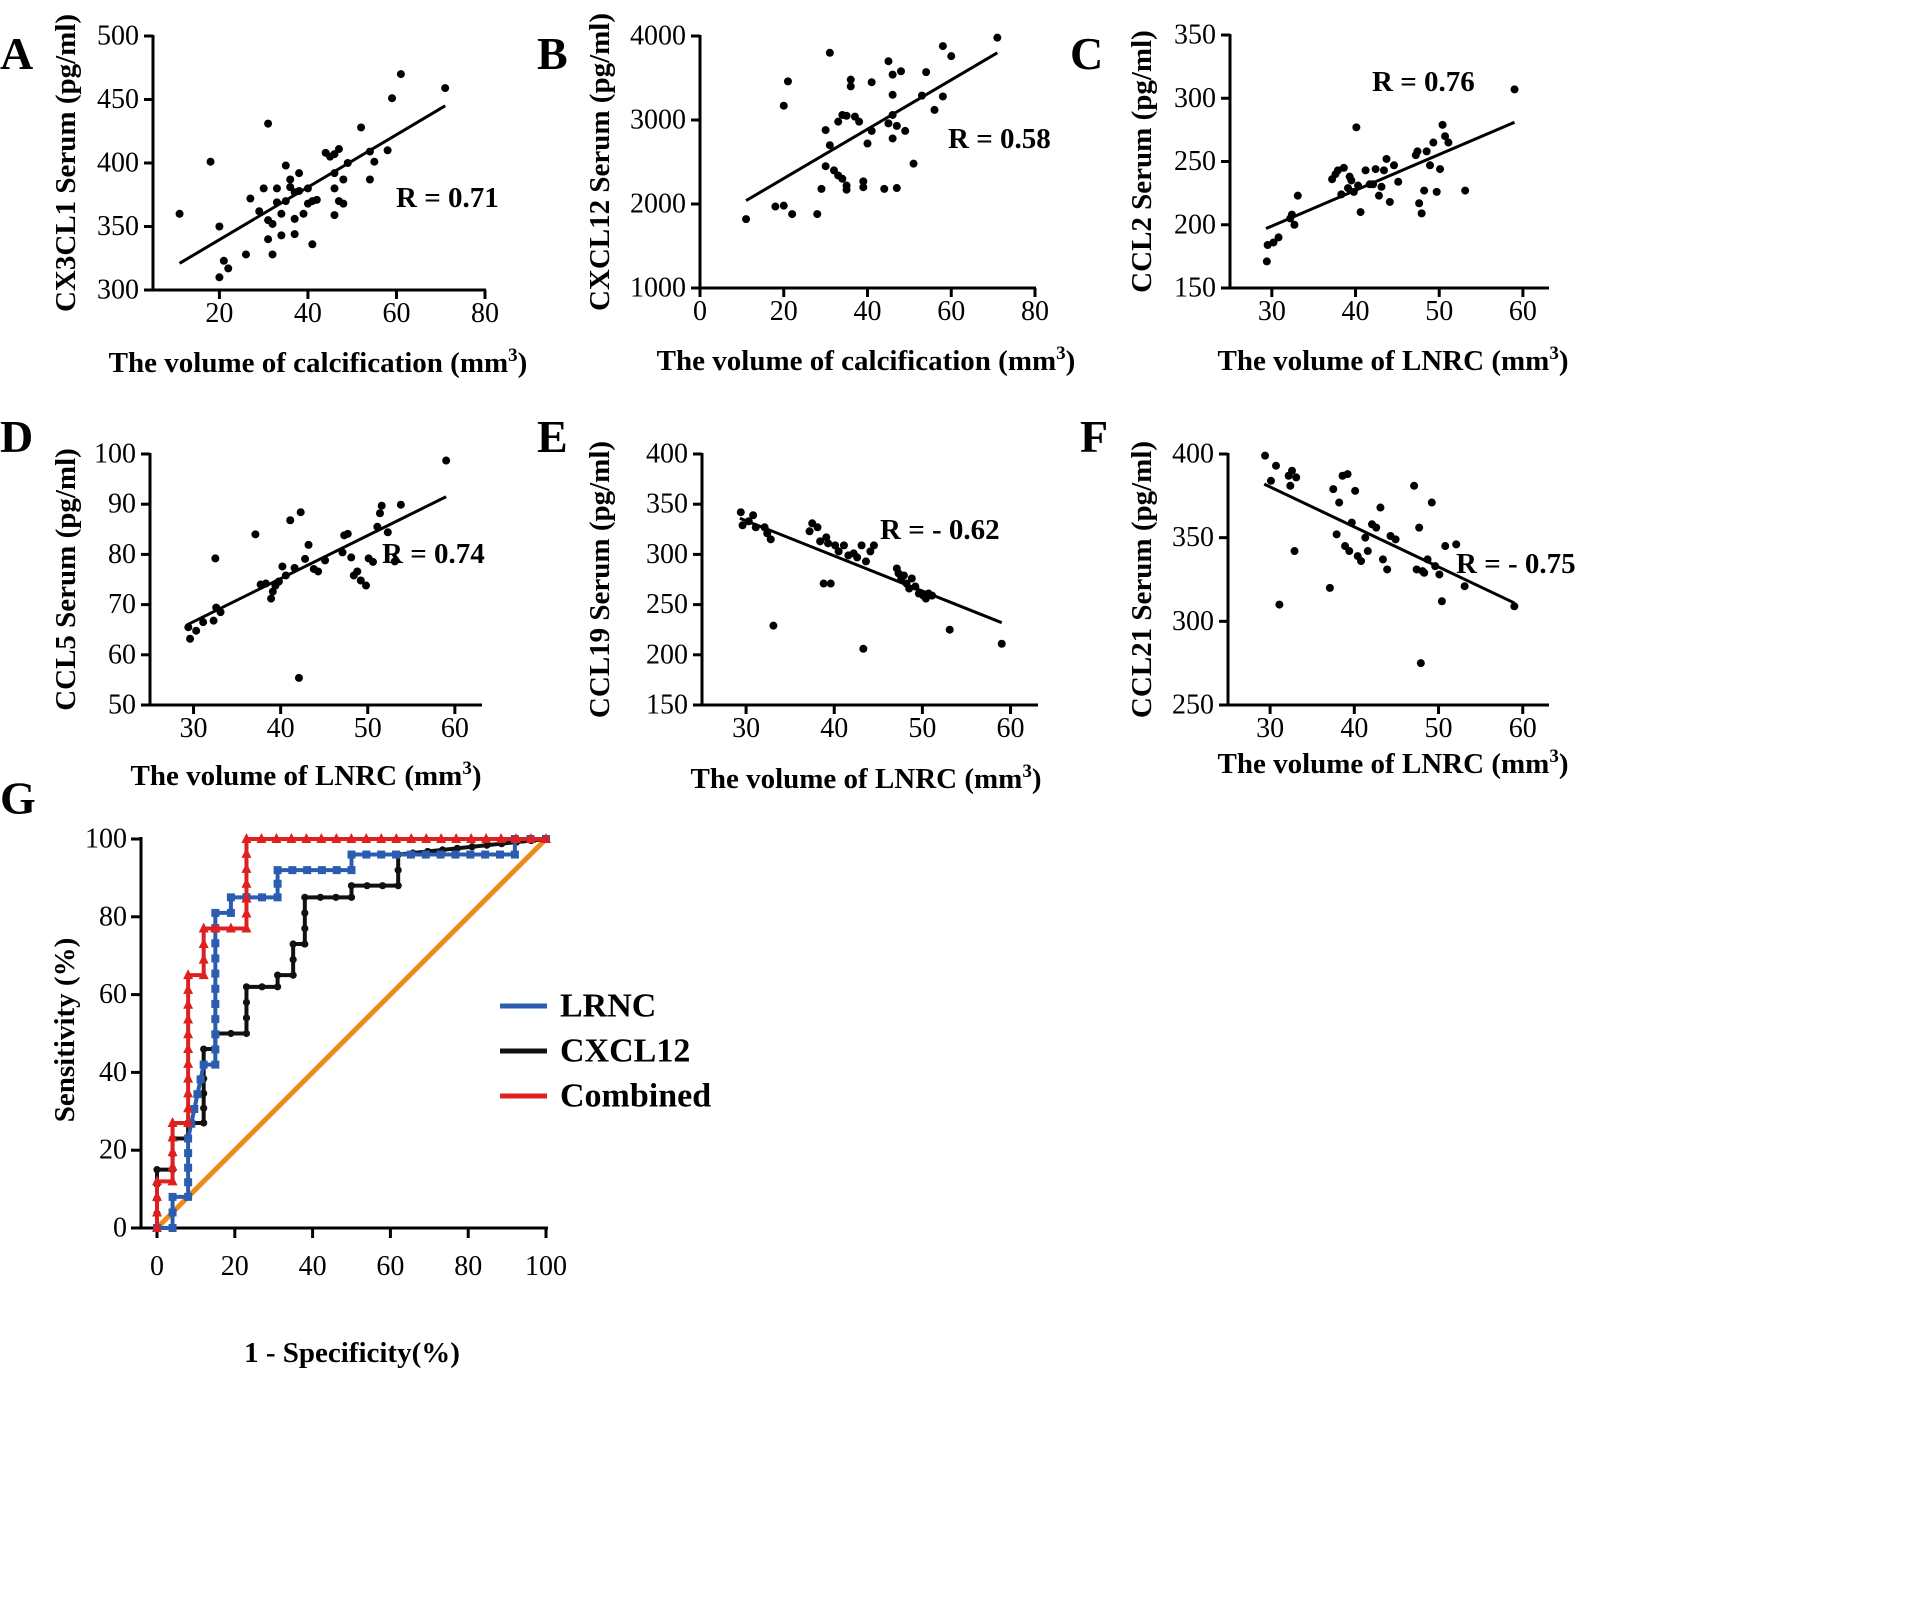 This screenshot has height=1622, width=1905. I want to click on x-axis-title-a: The volume of calcification (mm3), so click(318, 362).